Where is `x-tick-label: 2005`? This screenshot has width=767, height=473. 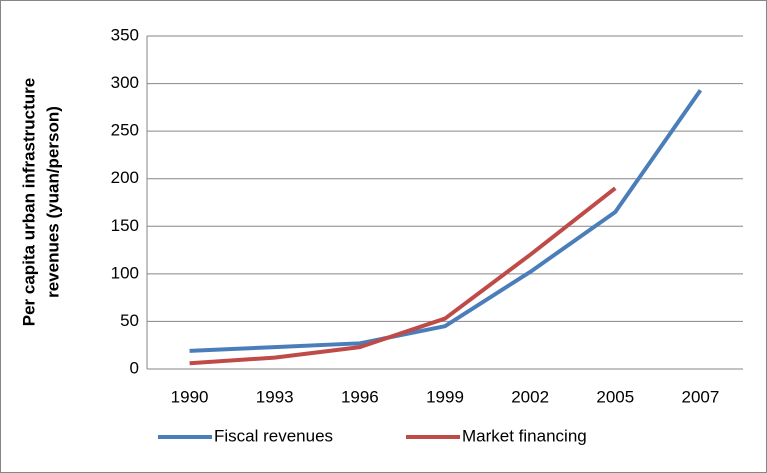 x-tick-label: 2005 is located at coordinates (615, 396).